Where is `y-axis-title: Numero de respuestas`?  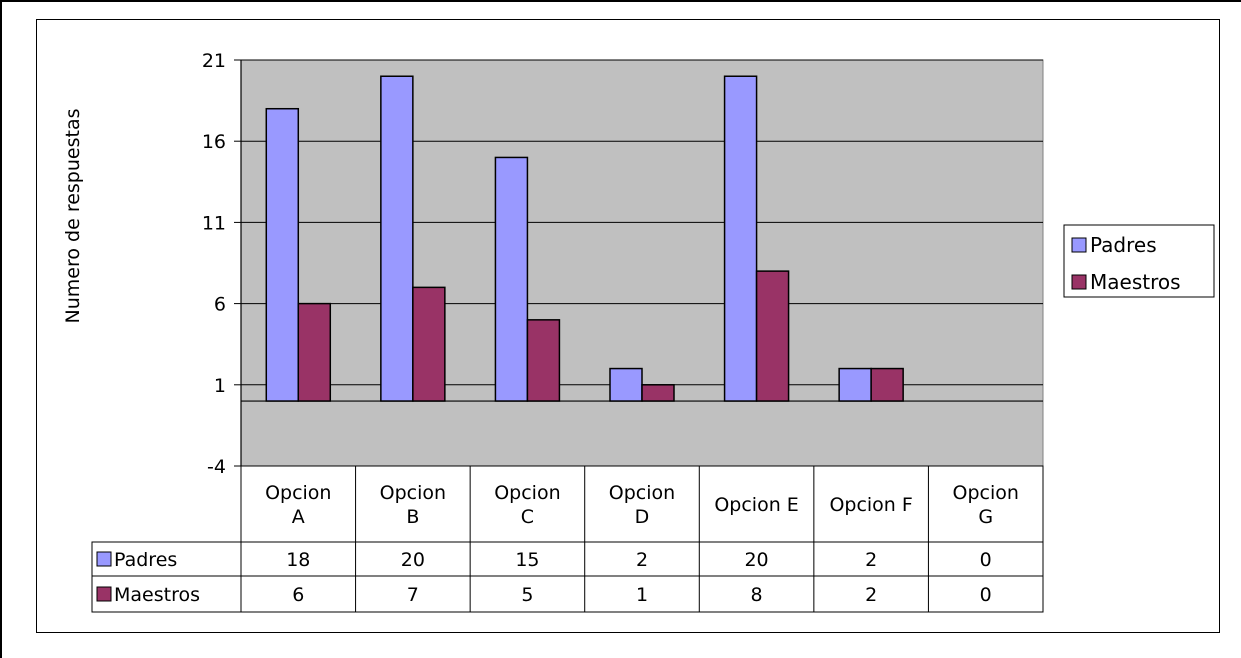
y-axis-title: Numero de respuestas is located at coordinates (73, 216).